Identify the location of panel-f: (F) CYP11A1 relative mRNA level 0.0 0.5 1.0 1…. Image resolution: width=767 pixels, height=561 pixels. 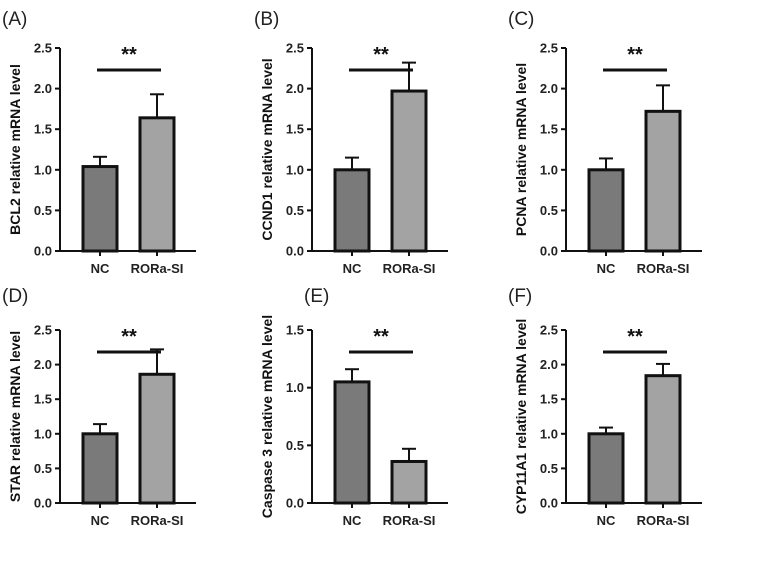
(605, 407).